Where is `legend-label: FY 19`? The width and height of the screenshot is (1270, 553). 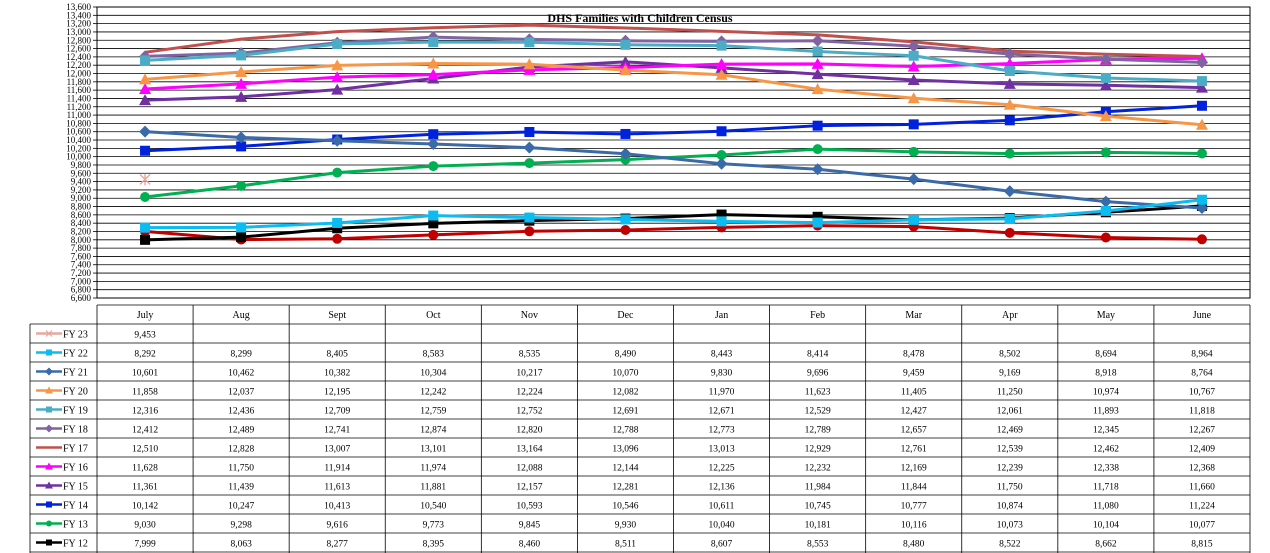 legend-label: FY 19 is located at coordinates (75, 411).